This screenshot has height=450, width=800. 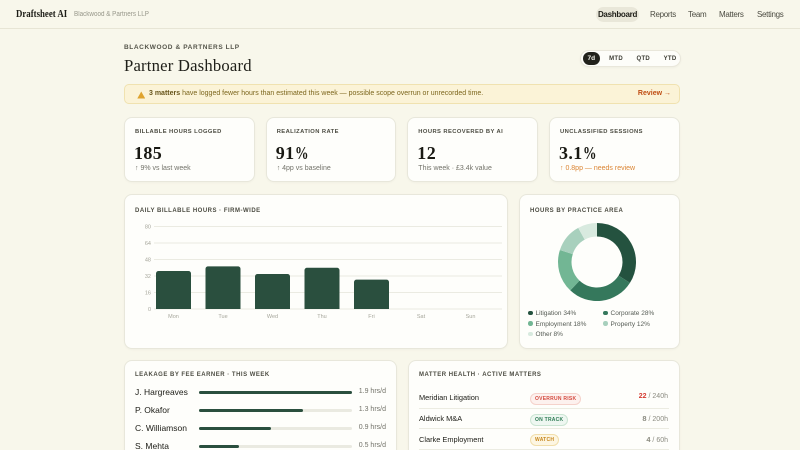 I want to click on svg-text: 64, so click(x=148, y=244).